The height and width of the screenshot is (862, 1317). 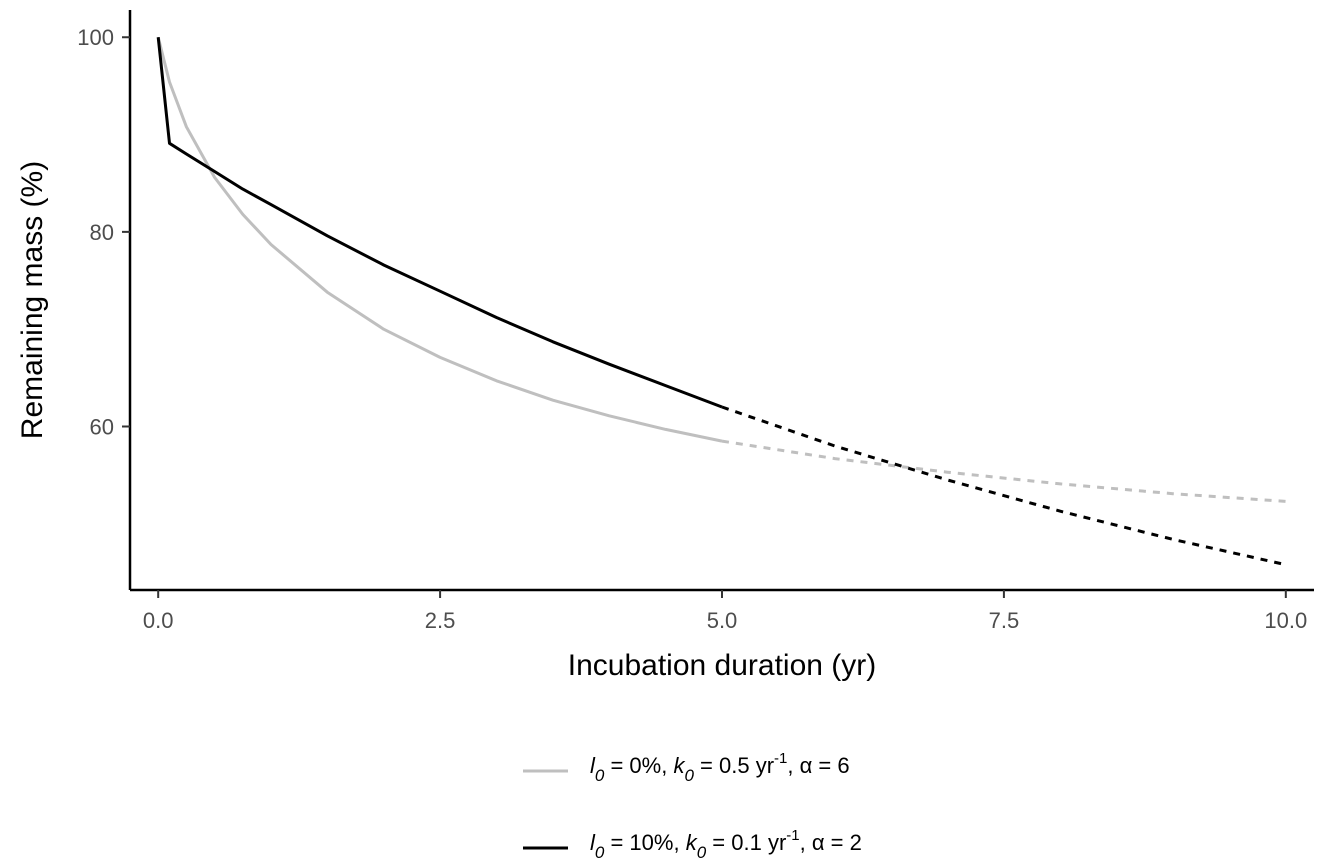 I want to click on x-tick-label: 0.0, so click(x=158, y=620).